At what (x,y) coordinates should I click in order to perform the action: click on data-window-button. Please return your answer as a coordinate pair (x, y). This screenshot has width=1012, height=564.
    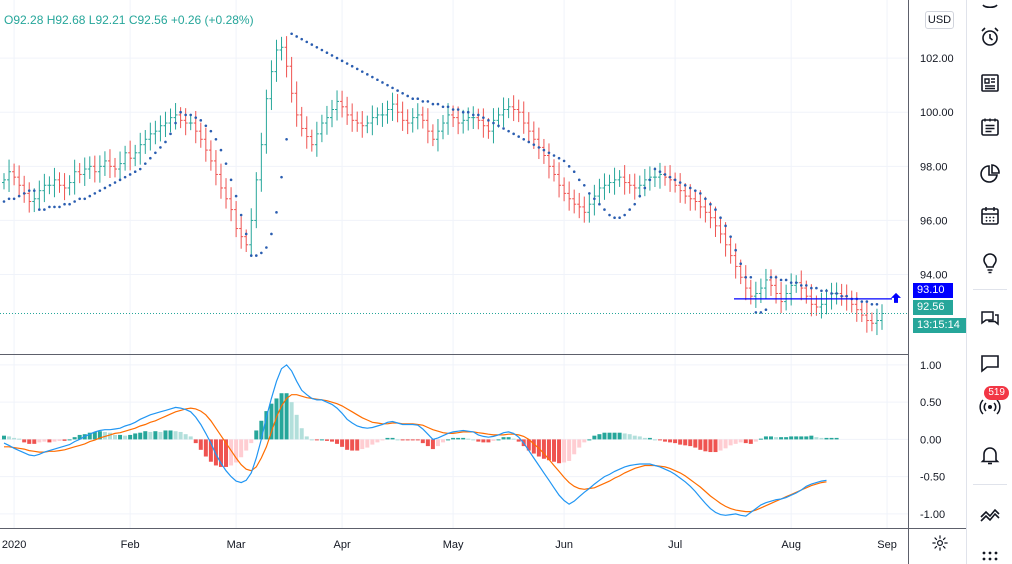
    Looking at the image, I should click on (990, 174).